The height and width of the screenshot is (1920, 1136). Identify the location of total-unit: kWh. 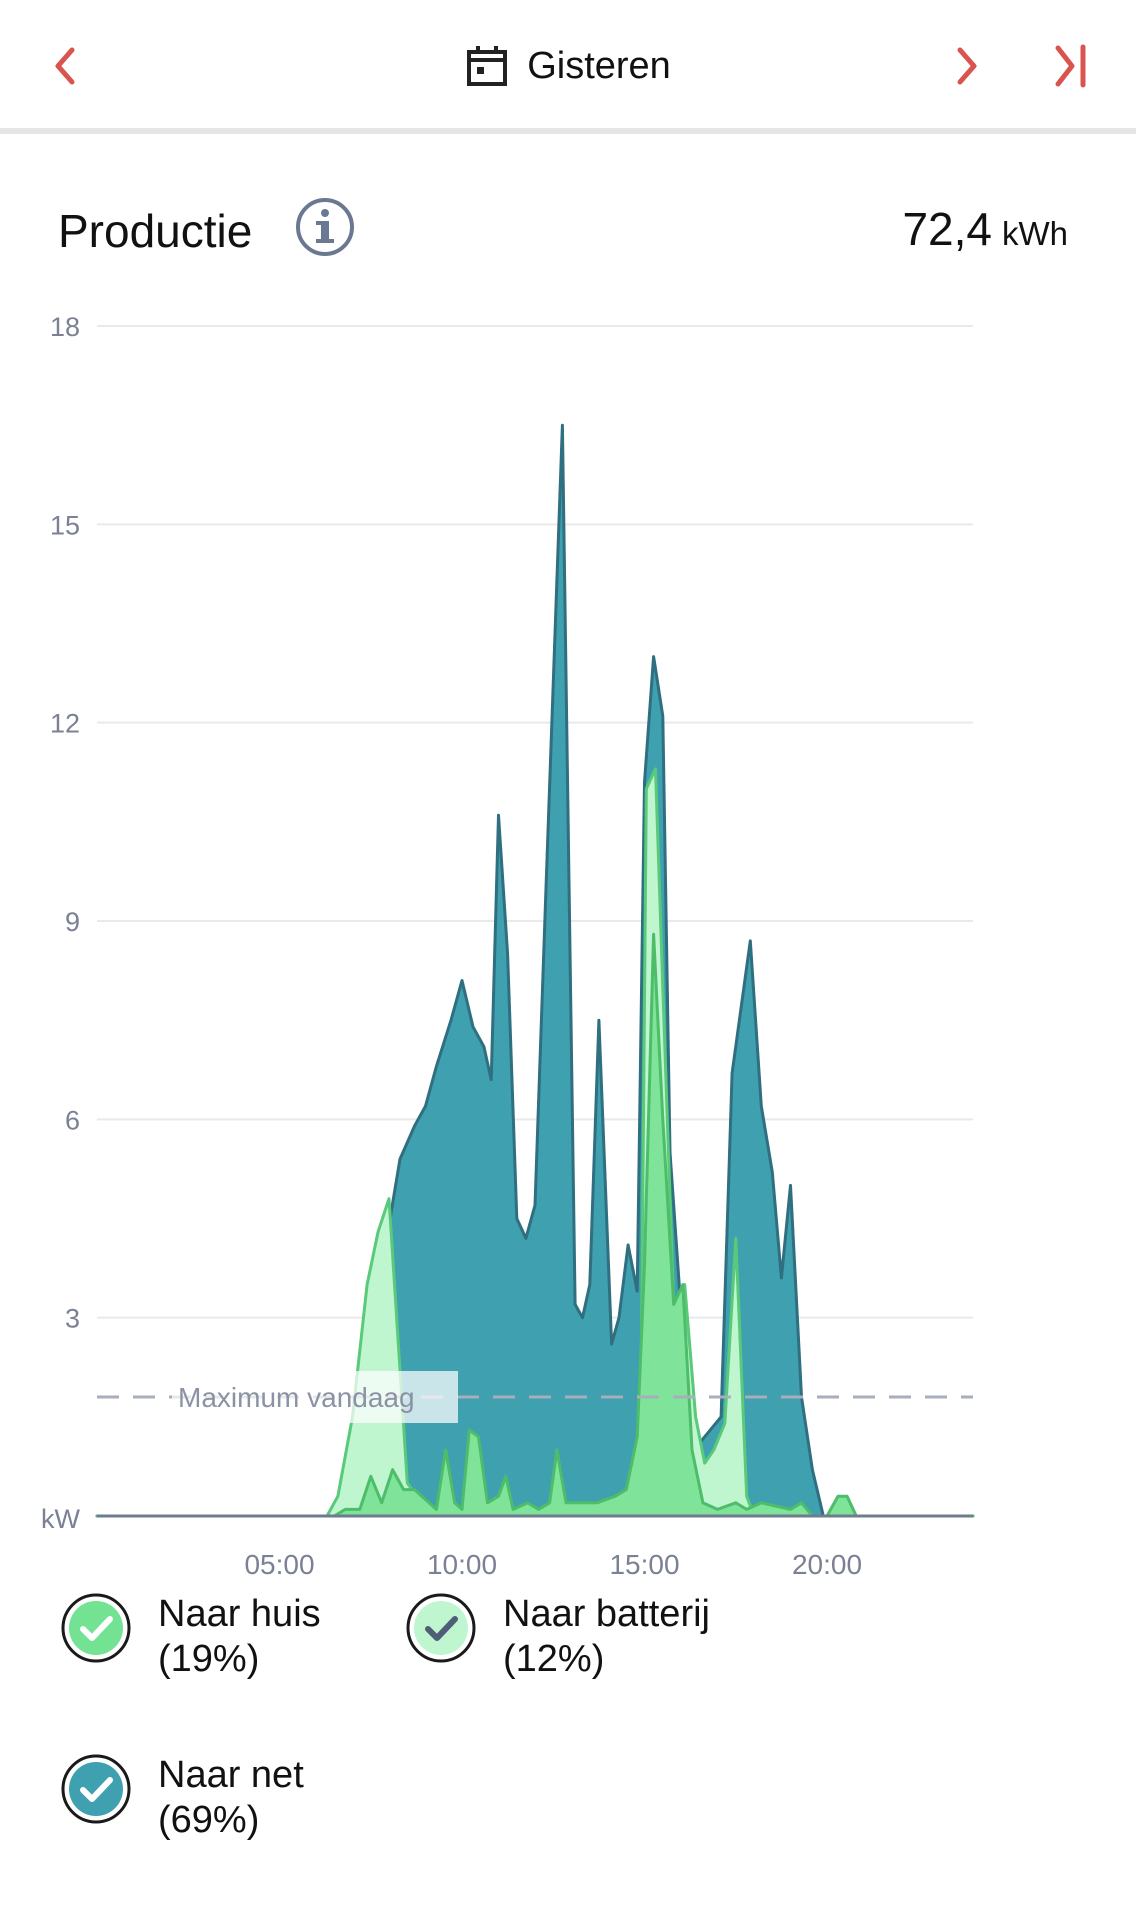
(1035, 233).